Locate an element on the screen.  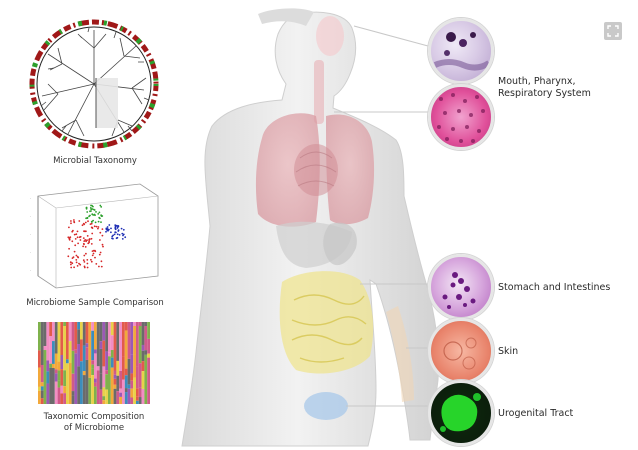
scatter-caption: Microbiome Sample Comparison is located at coordinates (95, 303).